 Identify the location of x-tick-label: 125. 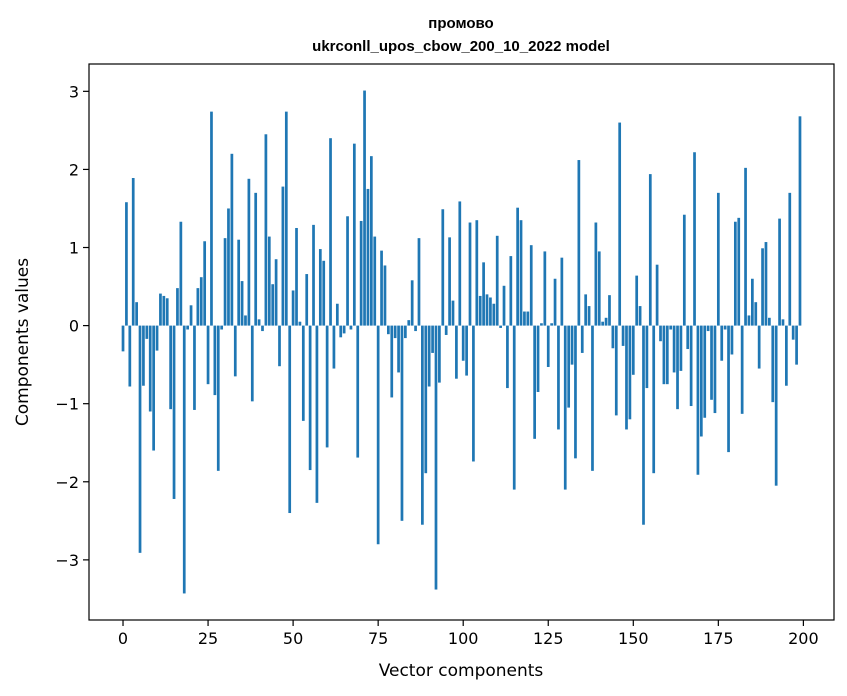
(548, 638).